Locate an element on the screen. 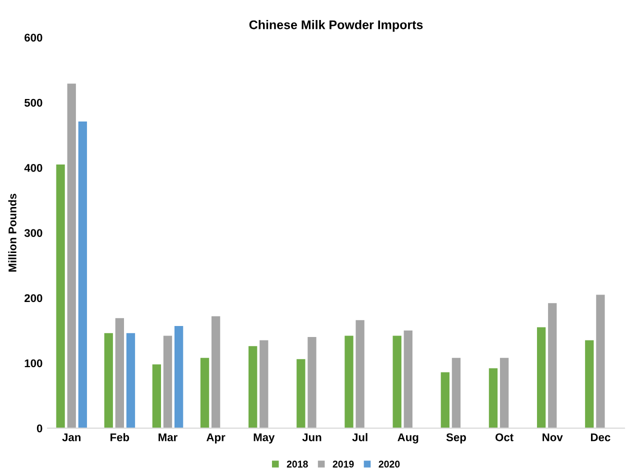 The image size is (634, 468). y-tick-label: 300 is located at coordinates (33, 233).